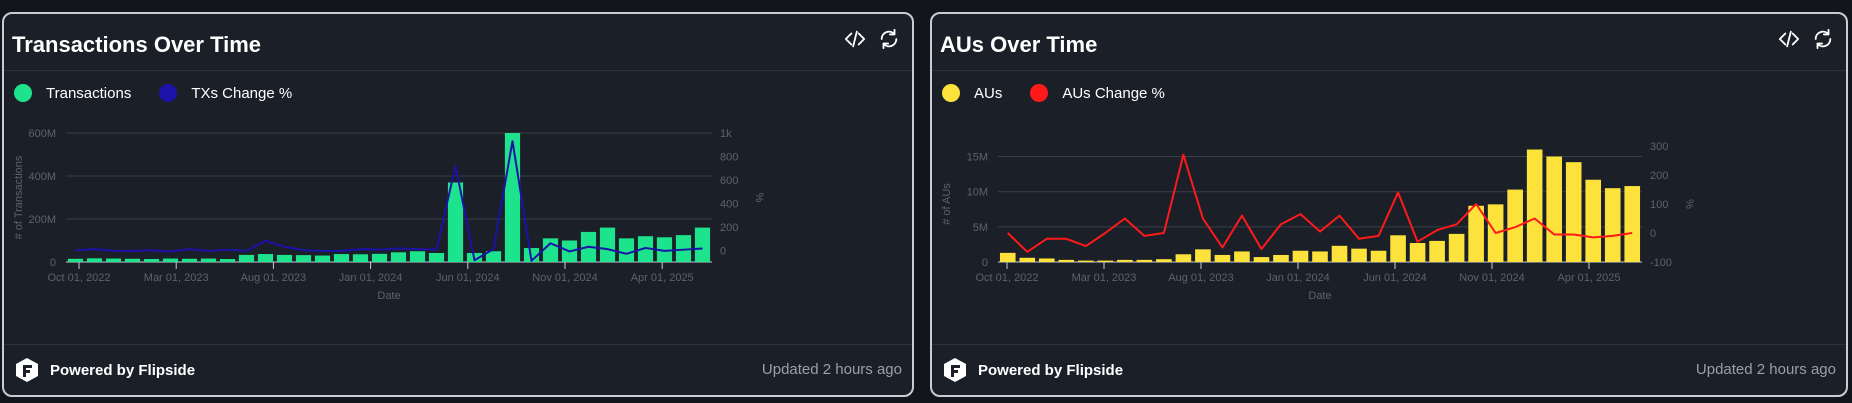 This screenshot has height=403, width=1852. I want to click on y-tick-label: 200M, so click(42, 220).